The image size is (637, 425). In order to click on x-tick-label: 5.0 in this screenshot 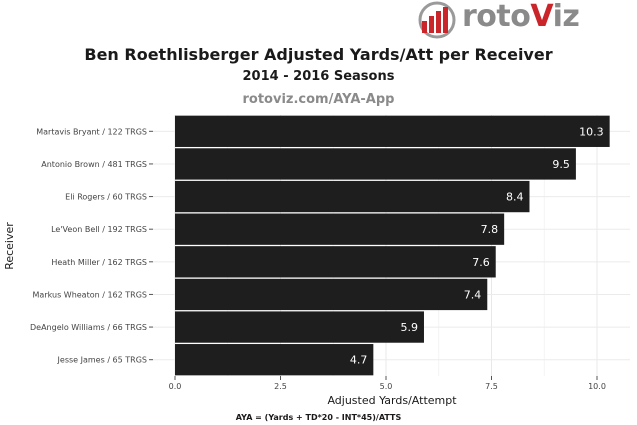, I will do `click(386, 386)`.